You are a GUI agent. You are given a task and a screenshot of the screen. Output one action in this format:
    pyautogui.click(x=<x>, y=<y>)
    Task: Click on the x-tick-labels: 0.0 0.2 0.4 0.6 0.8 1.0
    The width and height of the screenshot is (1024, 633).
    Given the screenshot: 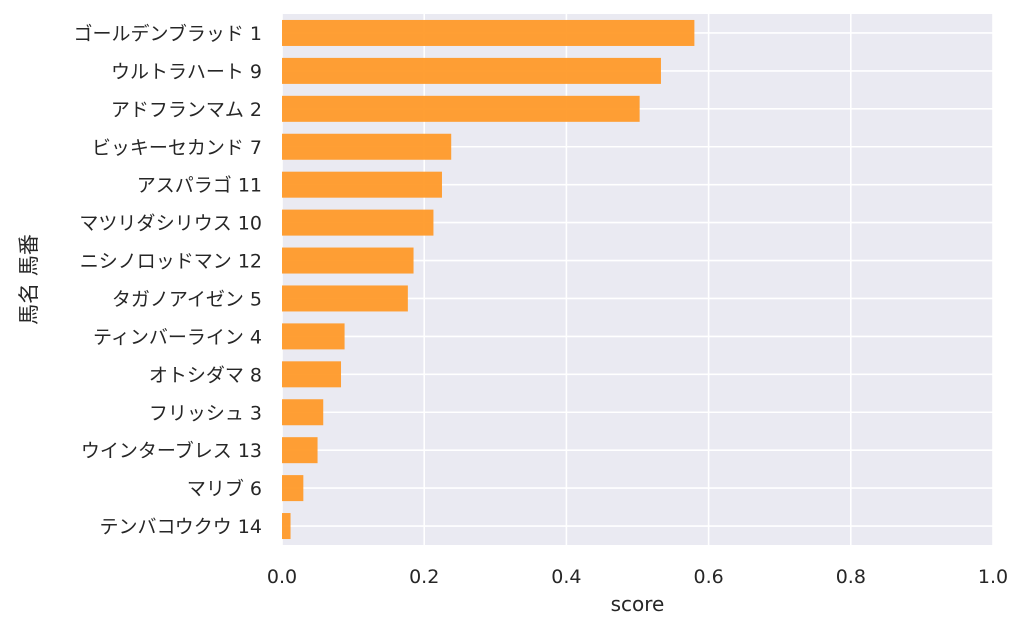 What is the action you would take?
    pyautogui.click(x=637, y=577)
    